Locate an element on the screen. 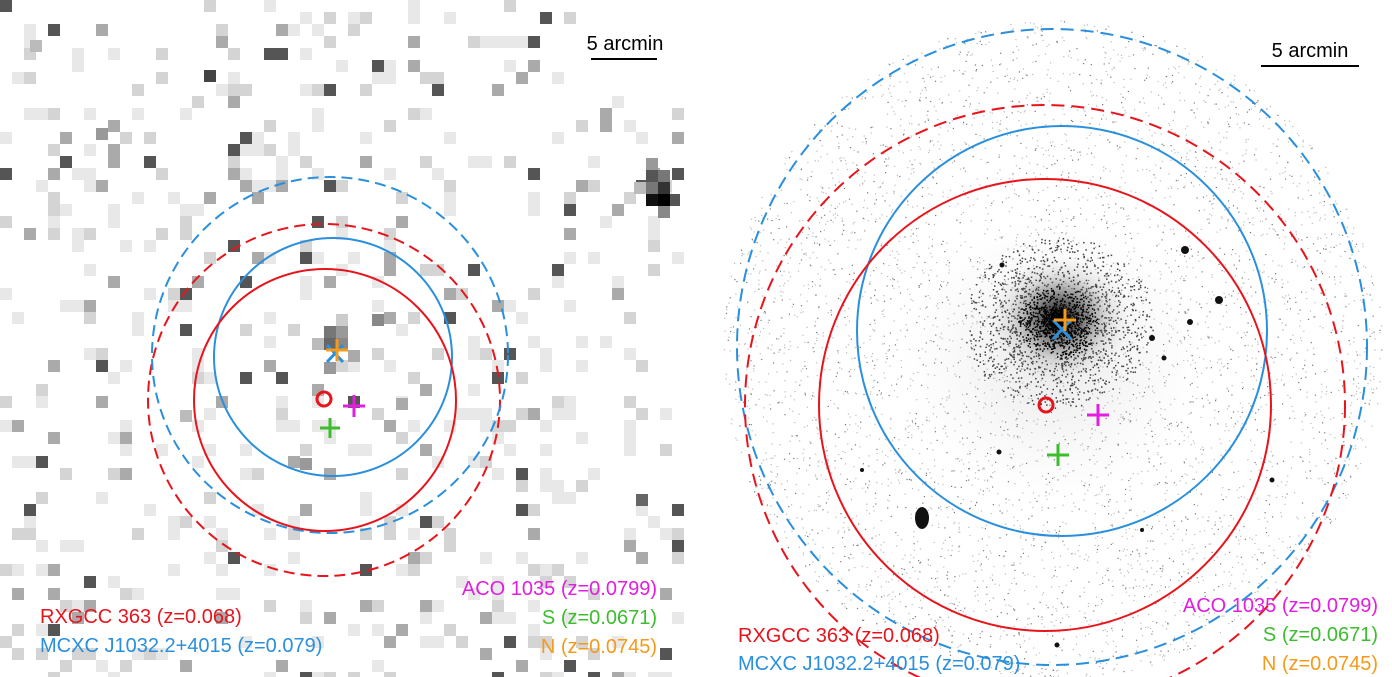 This screenshot has width=1392, height=677. cluster-pixel is located at coordinates (354, 356).